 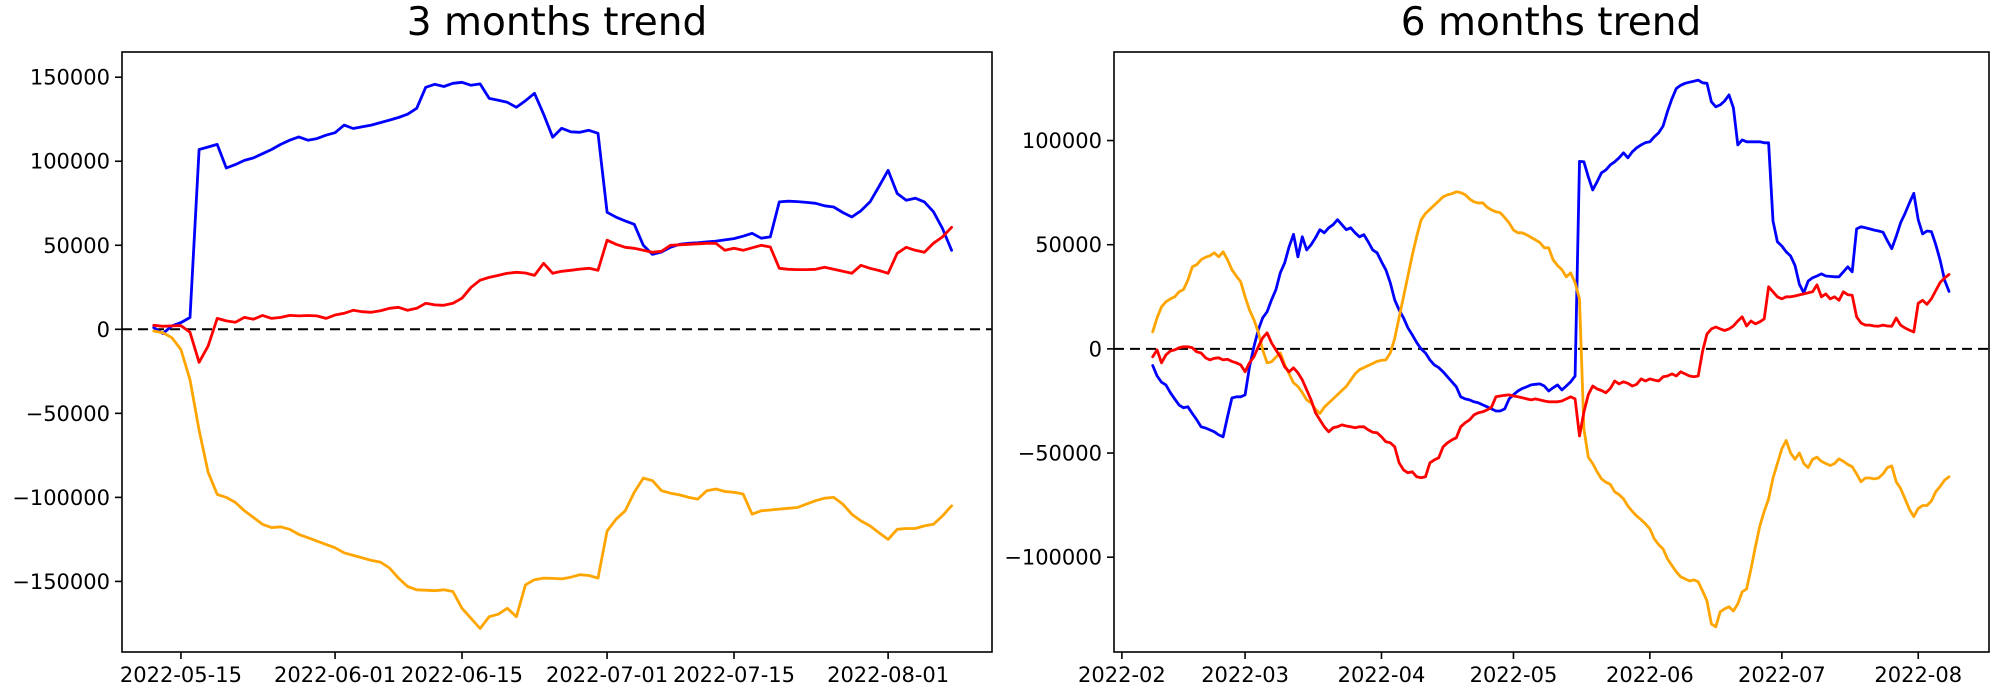 I want to click on x-tick-label: 2022-06-15, so click(x=462, y=675).